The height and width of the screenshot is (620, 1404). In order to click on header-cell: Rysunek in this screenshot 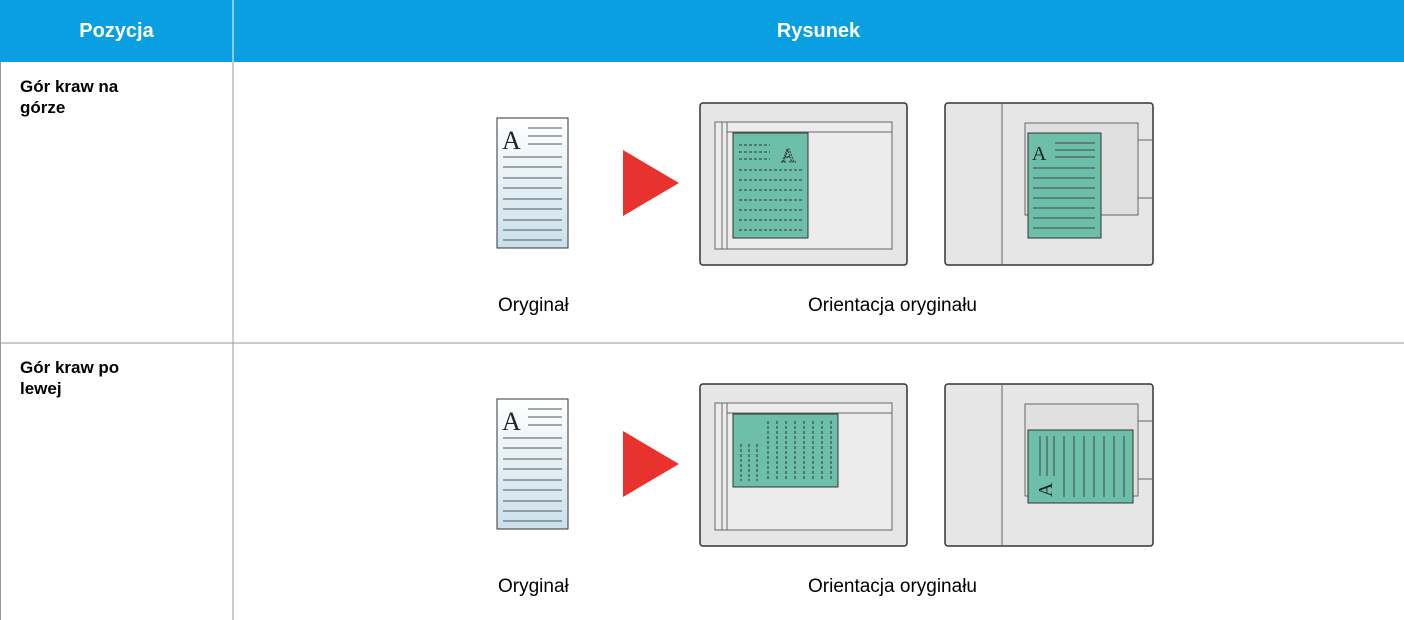, I will do `click(818, 31)`.